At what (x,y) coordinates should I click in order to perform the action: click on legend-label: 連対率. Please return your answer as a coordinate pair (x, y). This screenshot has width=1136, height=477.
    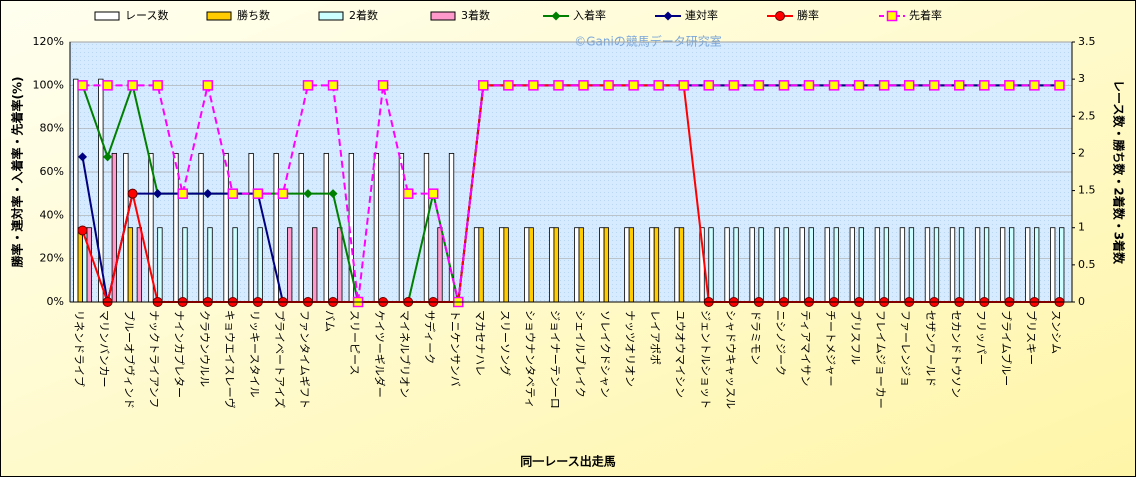
    Looking at the image, I should click on (701, 15).